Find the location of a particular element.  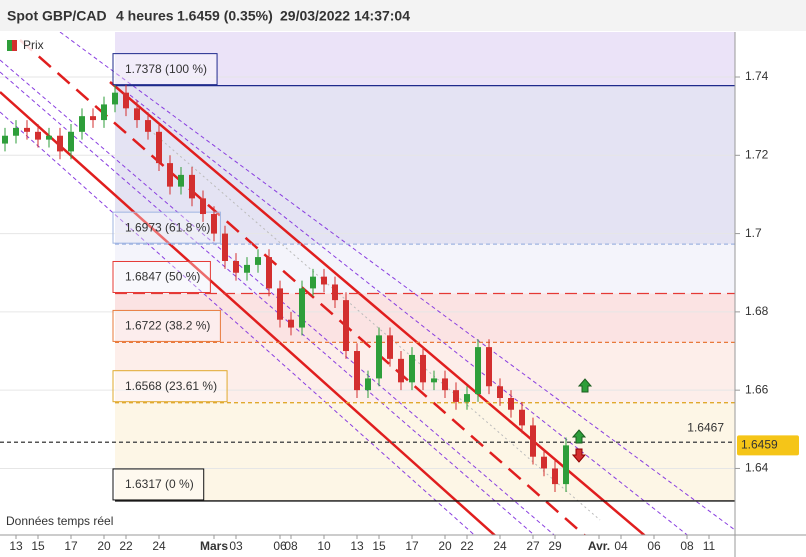

fib-label: 1.6722 (38.2 %) is located at coordinates (167, 326).